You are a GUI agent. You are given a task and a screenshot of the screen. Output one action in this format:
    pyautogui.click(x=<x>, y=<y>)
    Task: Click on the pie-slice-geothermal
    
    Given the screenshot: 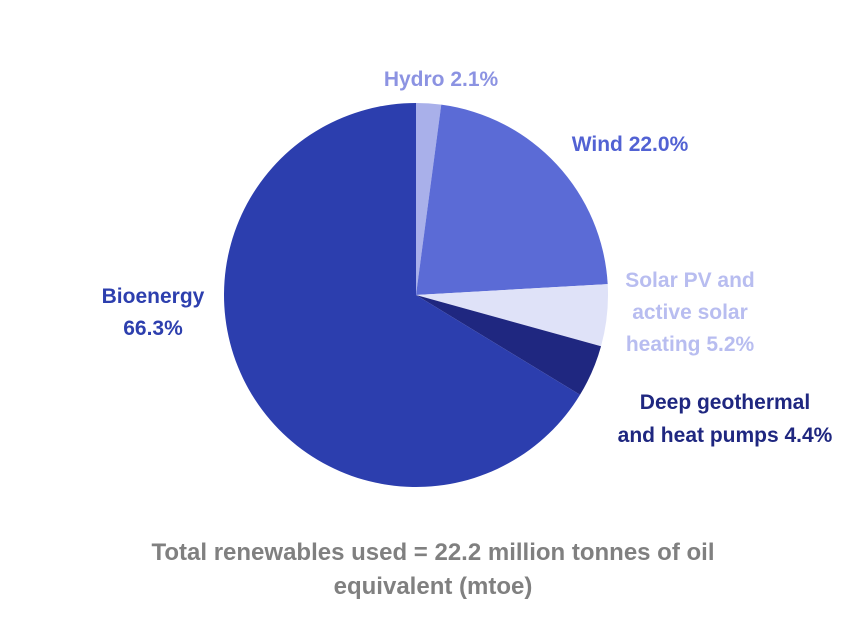 What is the action you would take?
    pyautogui.click(x=509, y=345)
    